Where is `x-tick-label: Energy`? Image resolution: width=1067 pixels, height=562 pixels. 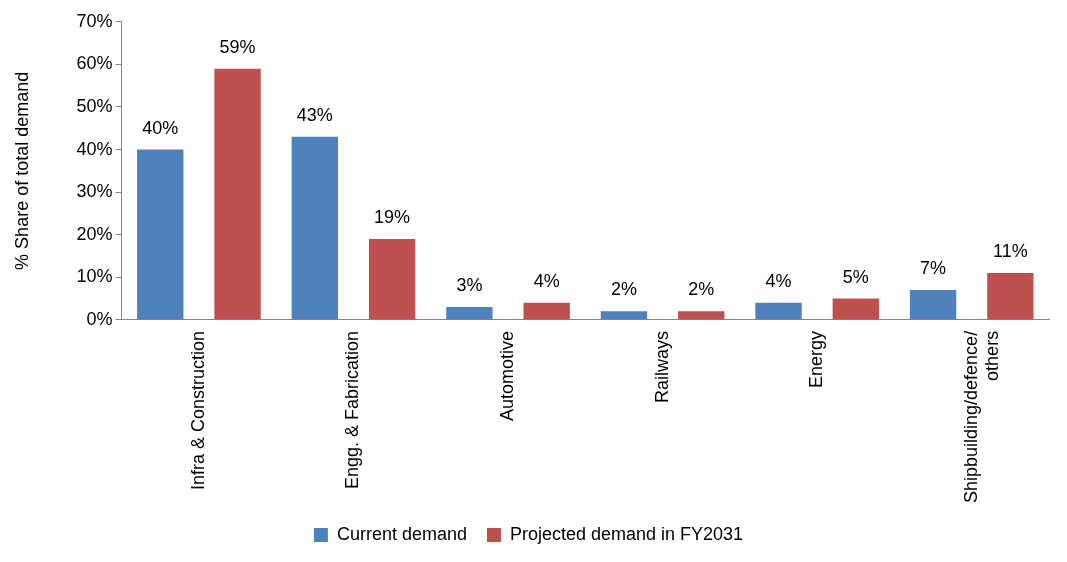
x-tick-label: Energy is located at coordinates (816, 359).